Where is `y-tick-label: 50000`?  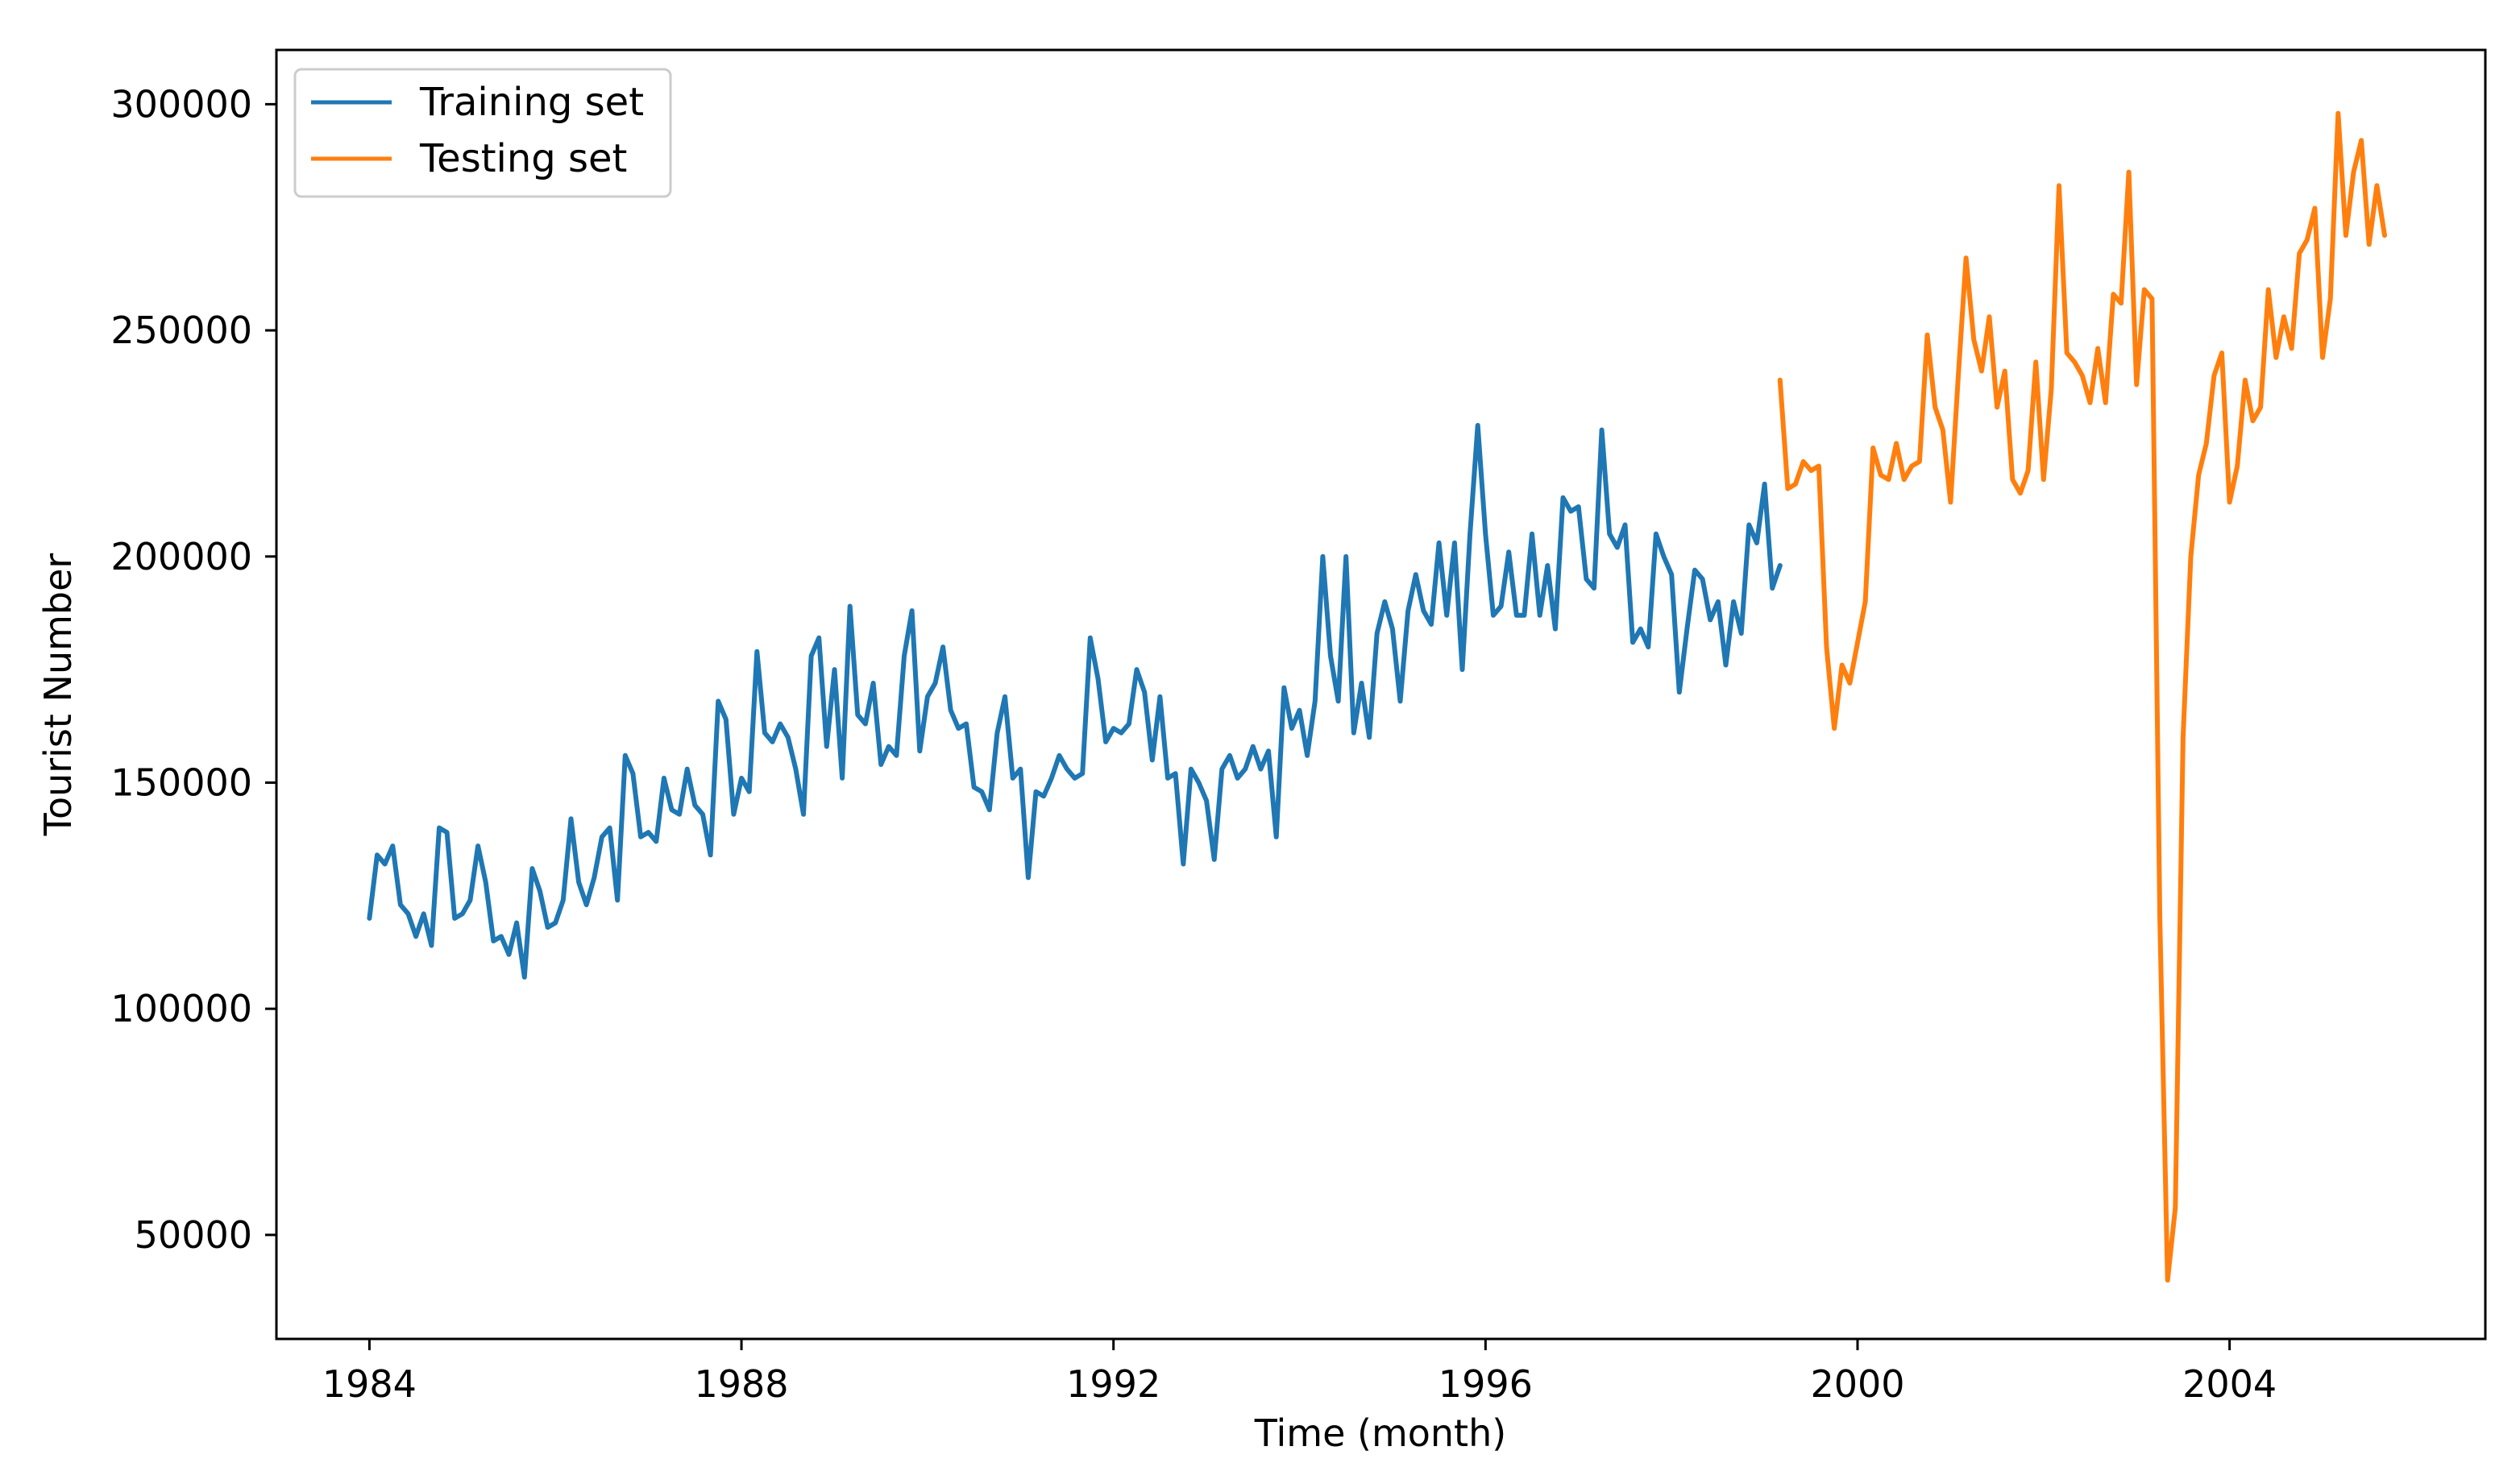 y-tick-label: 50000 is located at coordinates (193, 1235).